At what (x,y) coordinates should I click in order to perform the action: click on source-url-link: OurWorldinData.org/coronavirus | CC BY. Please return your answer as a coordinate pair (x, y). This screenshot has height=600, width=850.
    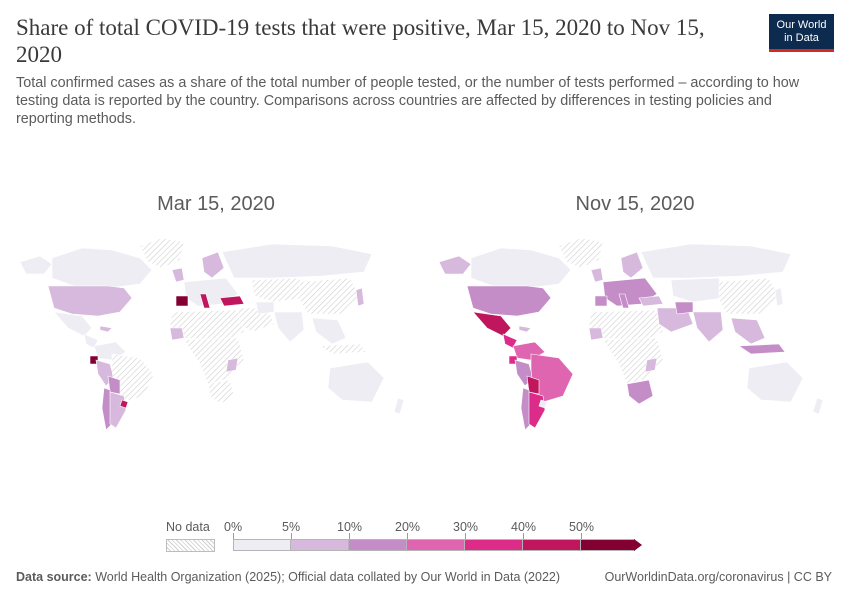
    Looking at the image, I should click on (718, 577).